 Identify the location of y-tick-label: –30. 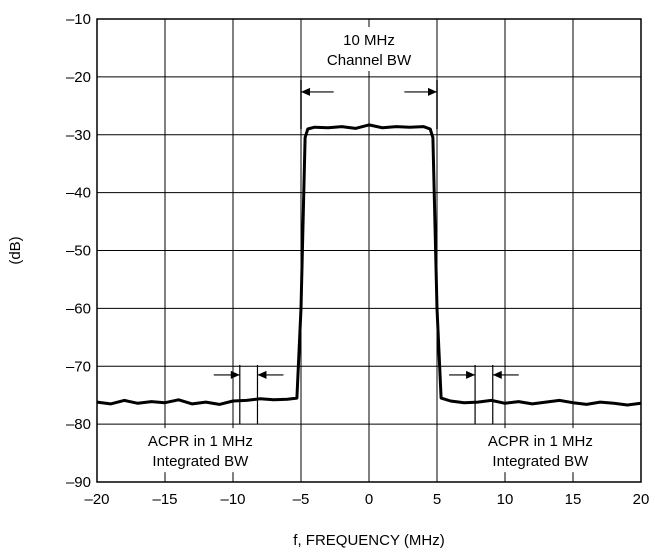
(78, 135).